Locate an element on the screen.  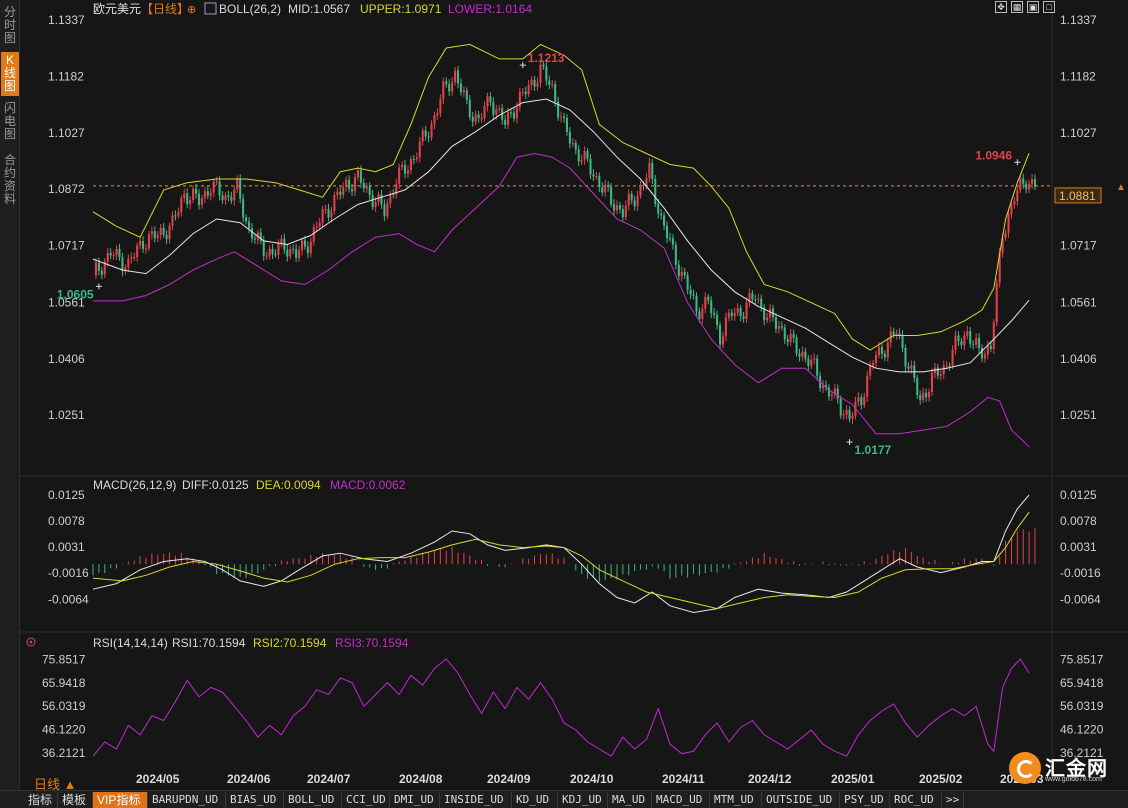
indicator-tab: BARUPDN_UD is located at coordinates (187, 800).